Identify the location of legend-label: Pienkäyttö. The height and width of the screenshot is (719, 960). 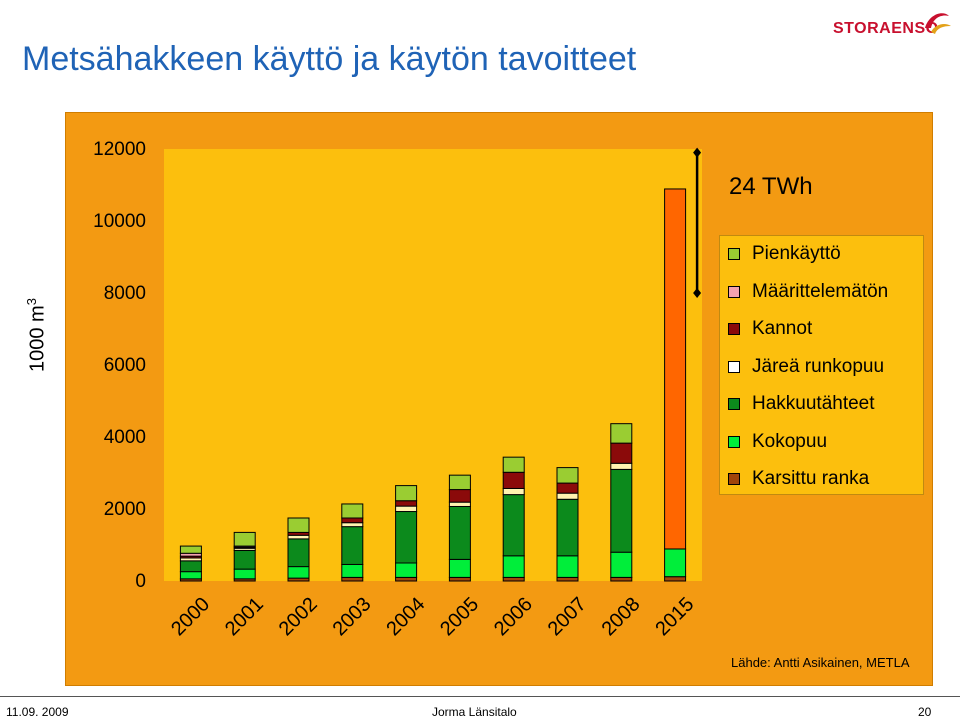
(796, 253).